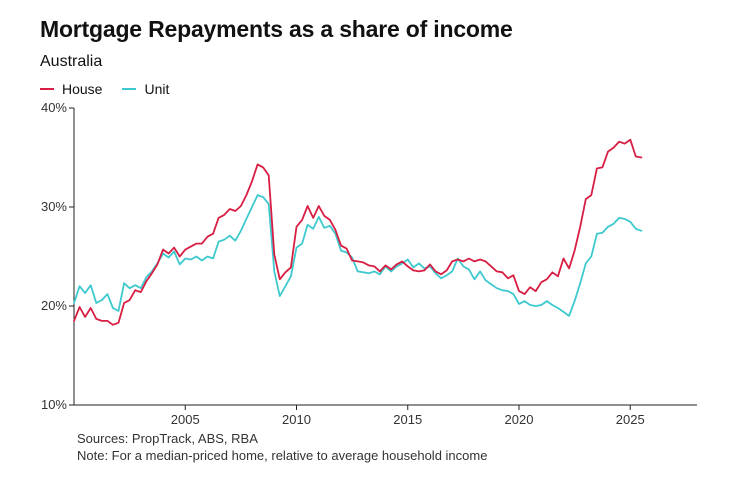 This screenshot has height=491, width=752. What do you see at coordinates (54, 404) in the screenshot?
I see `y-tick-label: 10%` at bounding box center [54, 404].